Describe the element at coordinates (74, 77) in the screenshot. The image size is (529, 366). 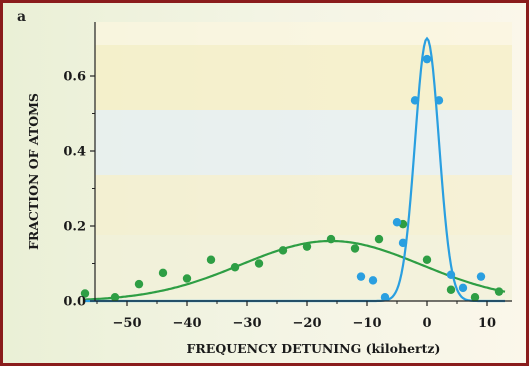
I see `y-tick-label: 0.6` at that location.